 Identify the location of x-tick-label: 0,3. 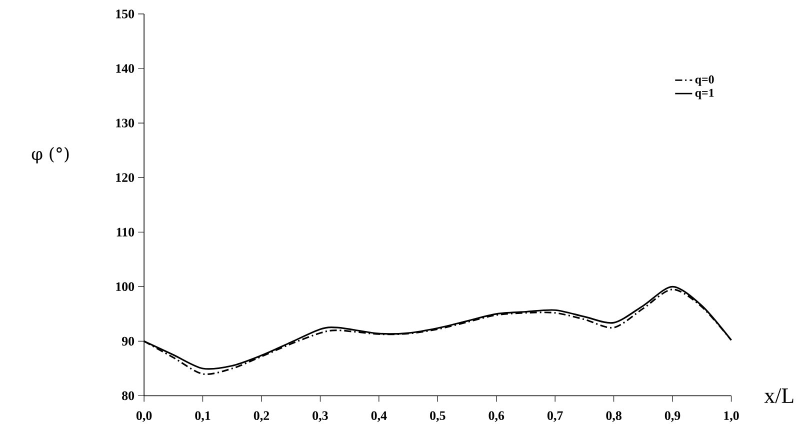
(320, 416).